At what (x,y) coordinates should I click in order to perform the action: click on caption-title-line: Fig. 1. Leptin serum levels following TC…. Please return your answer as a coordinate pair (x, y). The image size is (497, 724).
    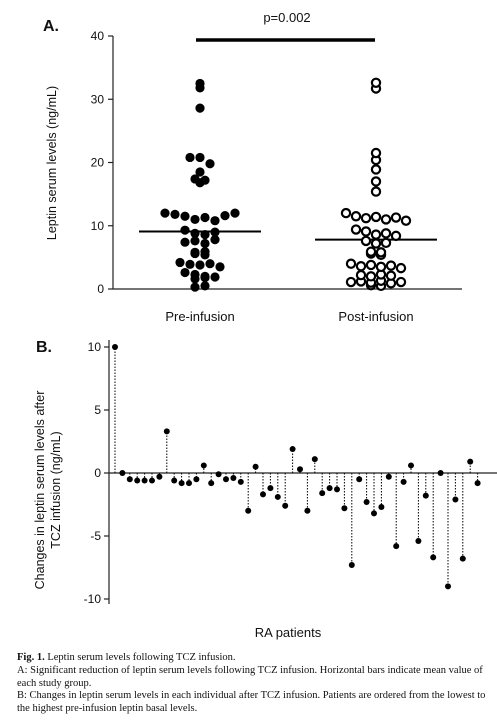
    Looking at the image, I should click on (254, 658).